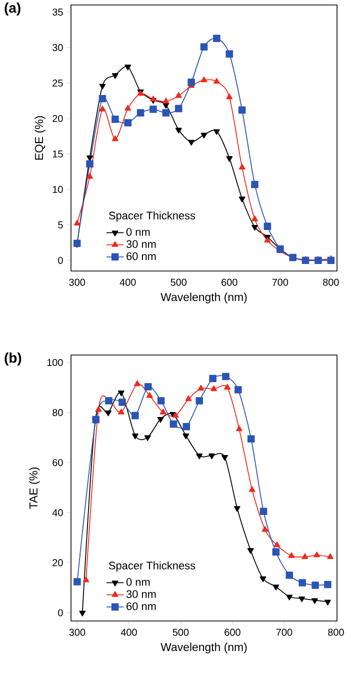 The width and height of the screenshot is (351, 679). What do you see at coordinates (12, 9) in the screenshot?
I see `chart-title: (a)` at bounding box center [12, 9].